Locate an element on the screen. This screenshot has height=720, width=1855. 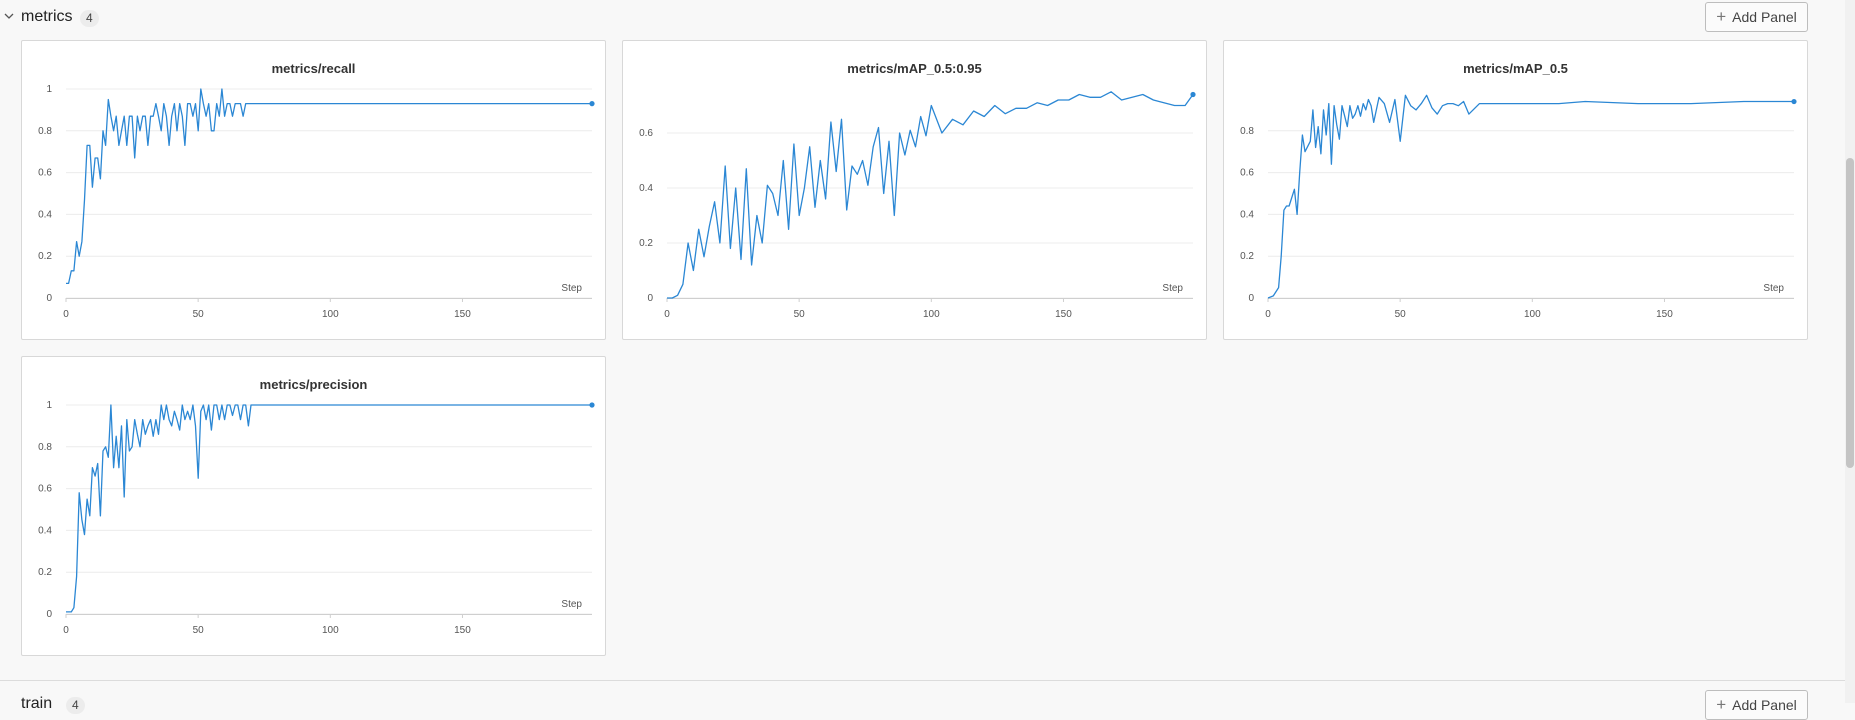
section-divider is located at coordinates (922, 680).